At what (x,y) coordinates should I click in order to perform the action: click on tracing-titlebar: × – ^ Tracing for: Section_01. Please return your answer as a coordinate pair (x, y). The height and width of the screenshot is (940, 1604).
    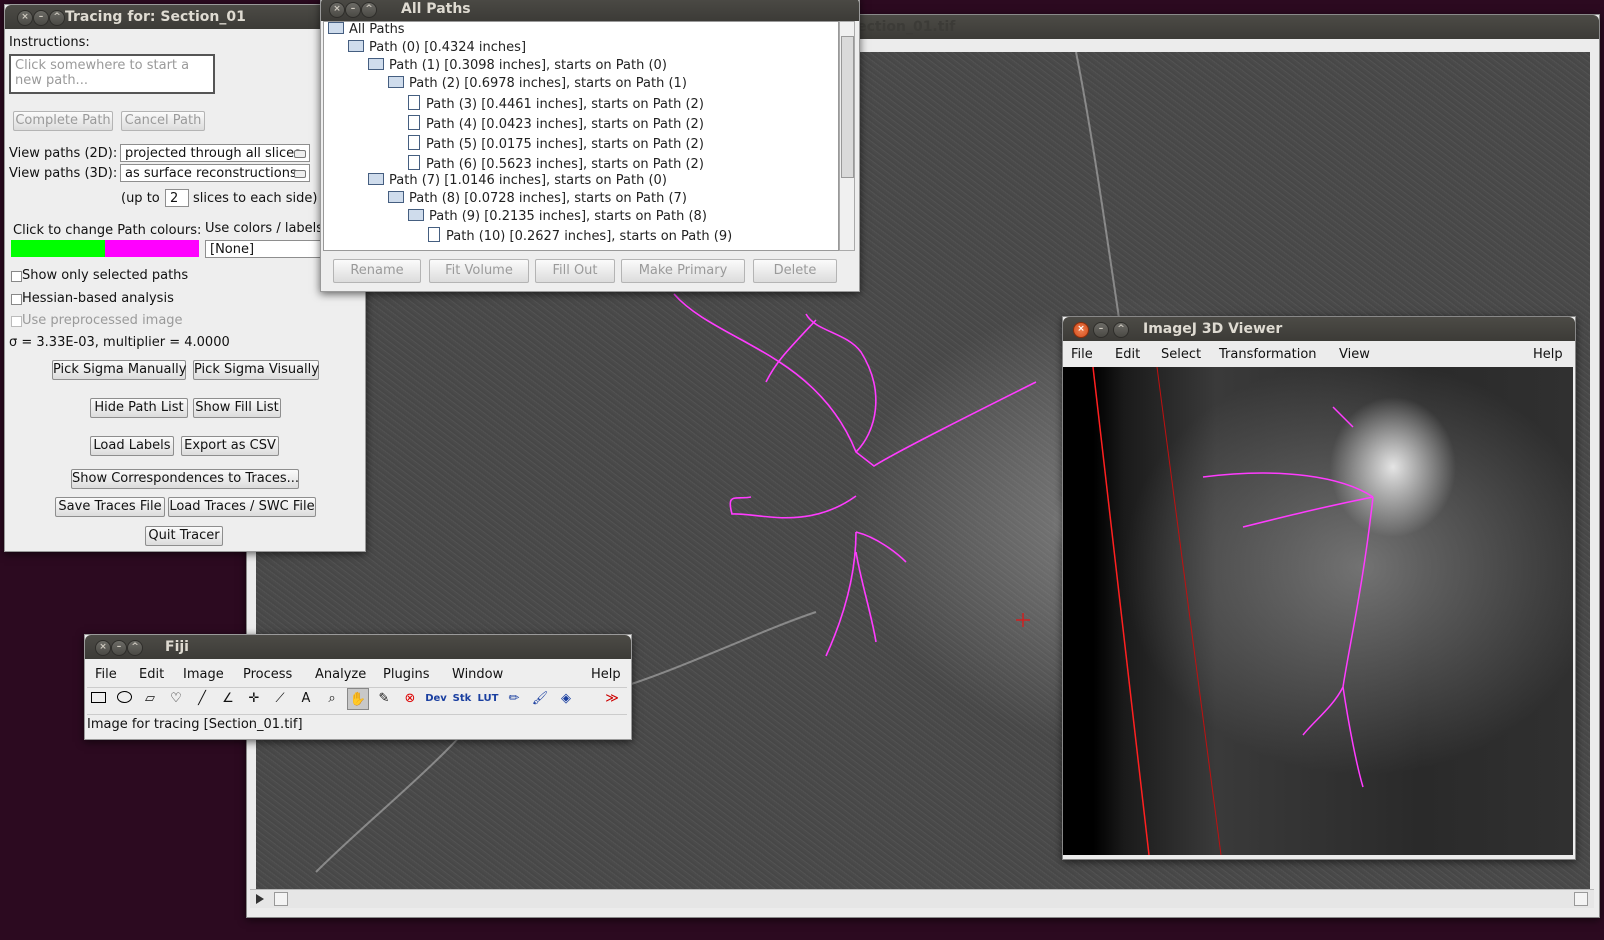
    Looking at the image, I should click on (185, 17).